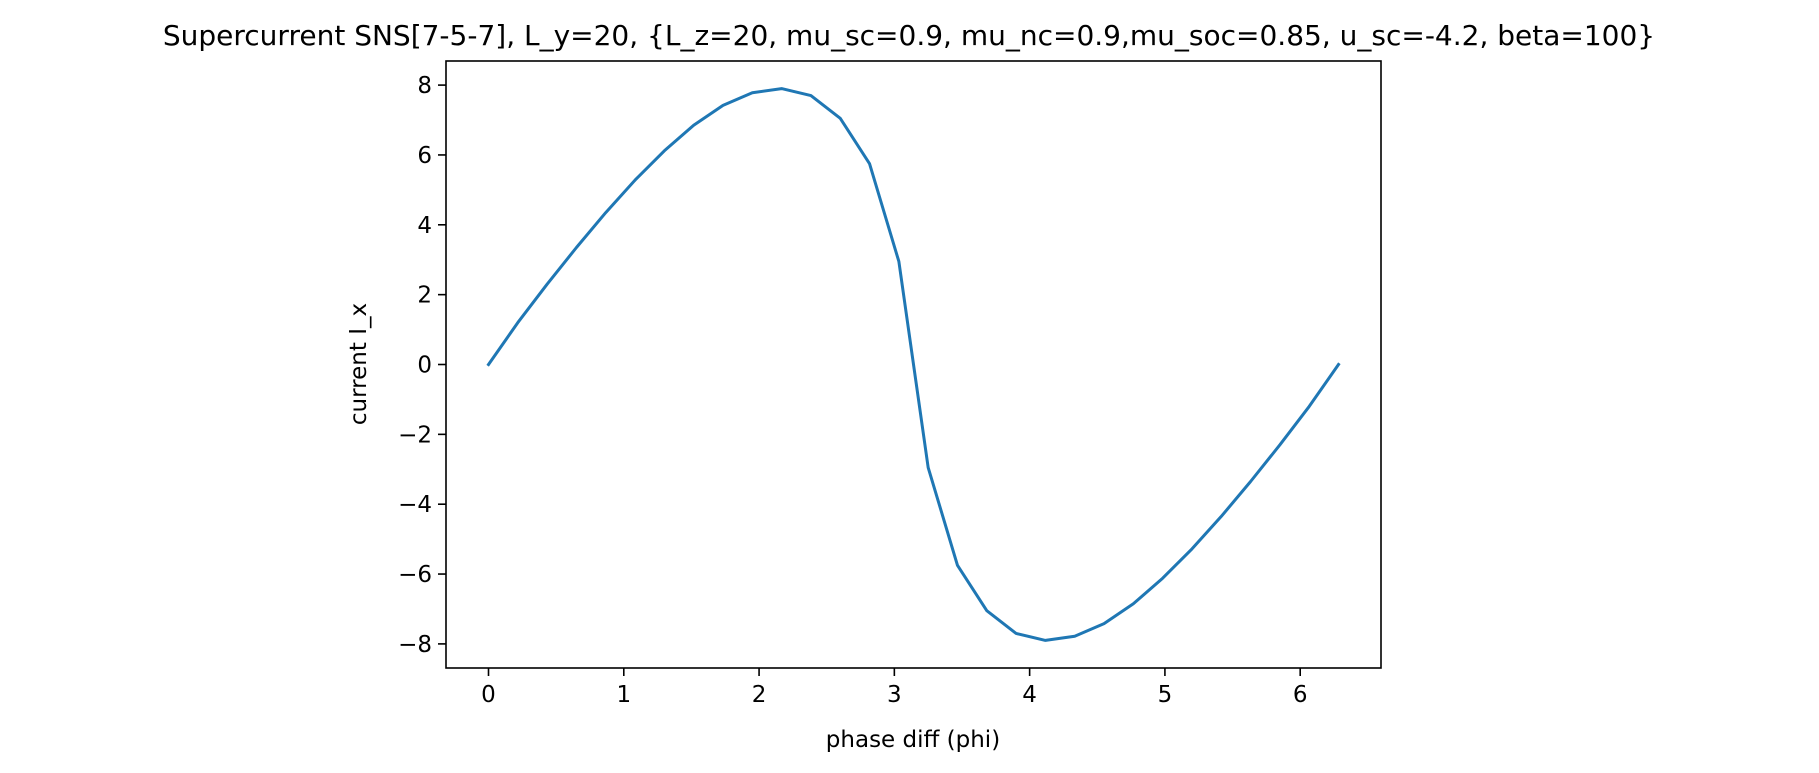 This screenshot has height=773, width=1819. Describe the element at coordinates (424, 86) in the screenshot. I see `y-tick-label: 8` at that location.